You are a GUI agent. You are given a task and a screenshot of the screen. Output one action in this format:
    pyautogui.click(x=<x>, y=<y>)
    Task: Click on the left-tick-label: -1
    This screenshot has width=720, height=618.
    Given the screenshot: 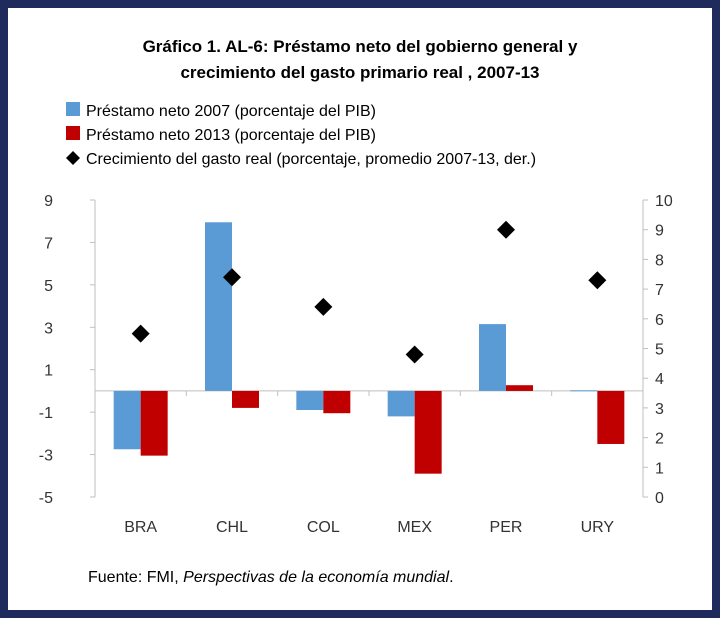 What is the action you would take?
    pyautogui.click(x=46, y=413)
    